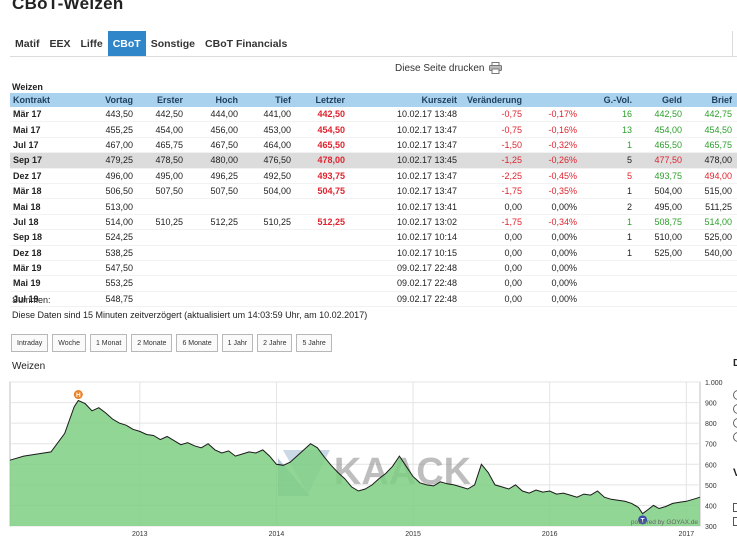 The height and width of the screenshot is (541, 737). What do you see at coordinates (104, 100) in the screenshot?
I see `col-header-vortag: Vortag` at bounding box center [104, 100].